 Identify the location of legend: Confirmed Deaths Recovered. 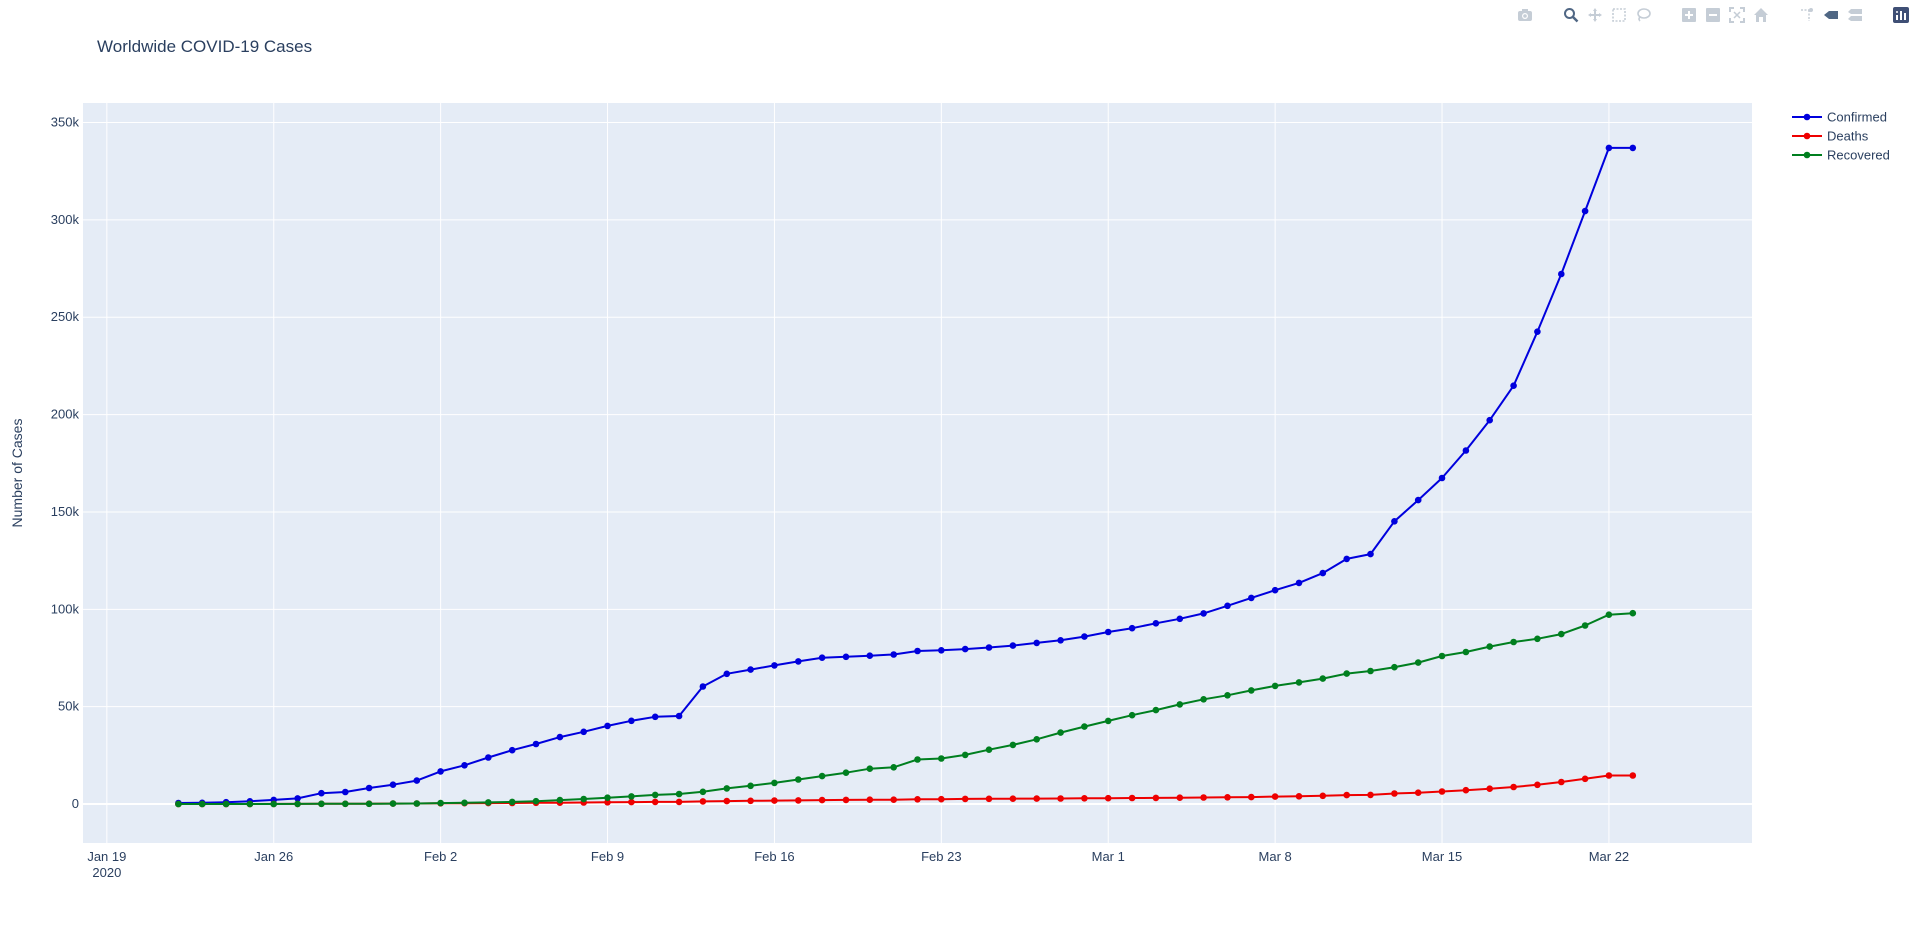
(1841, 136).